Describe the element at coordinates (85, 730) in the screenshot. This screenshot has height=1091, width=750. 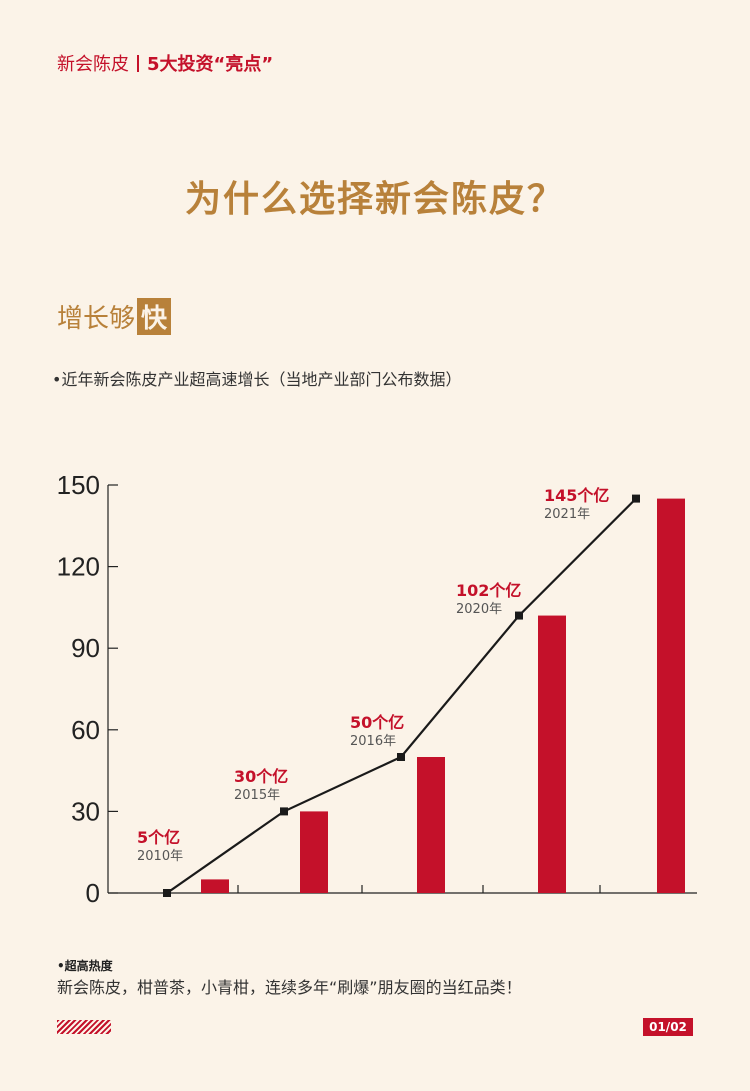
I see `y-tick-label: 60` at that location.